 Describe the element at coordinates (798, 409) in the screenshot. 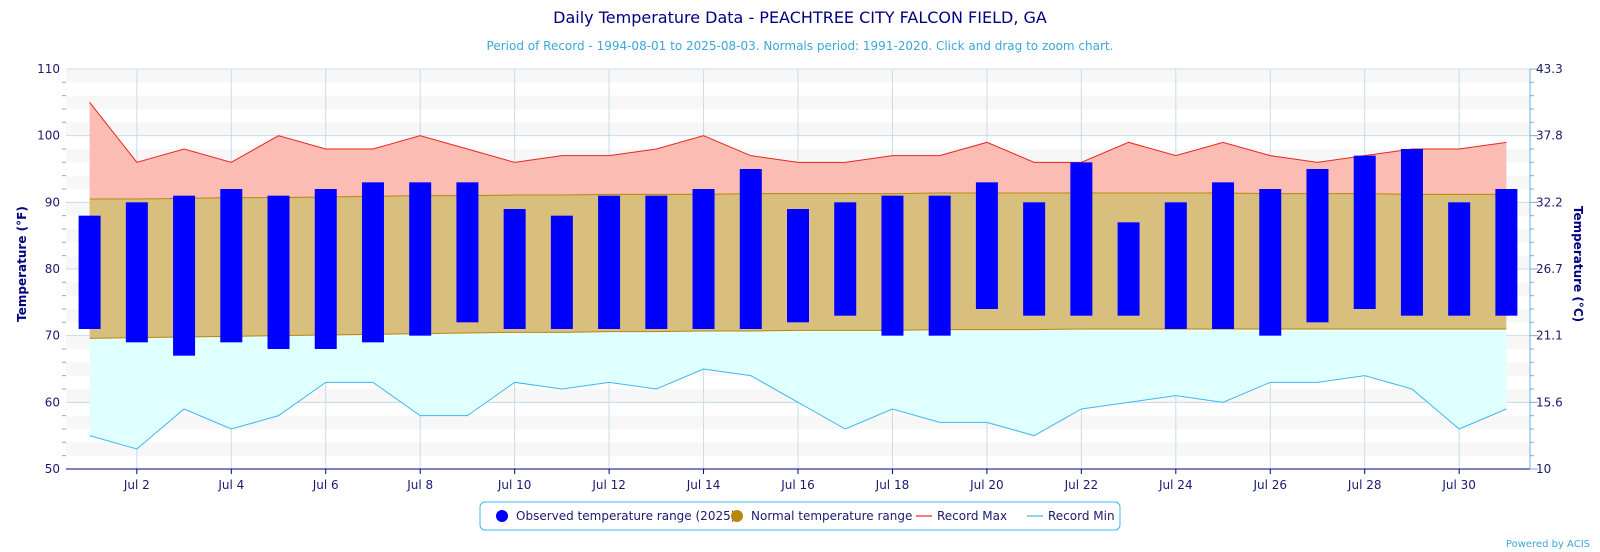

I see `record-min-line` at that location.